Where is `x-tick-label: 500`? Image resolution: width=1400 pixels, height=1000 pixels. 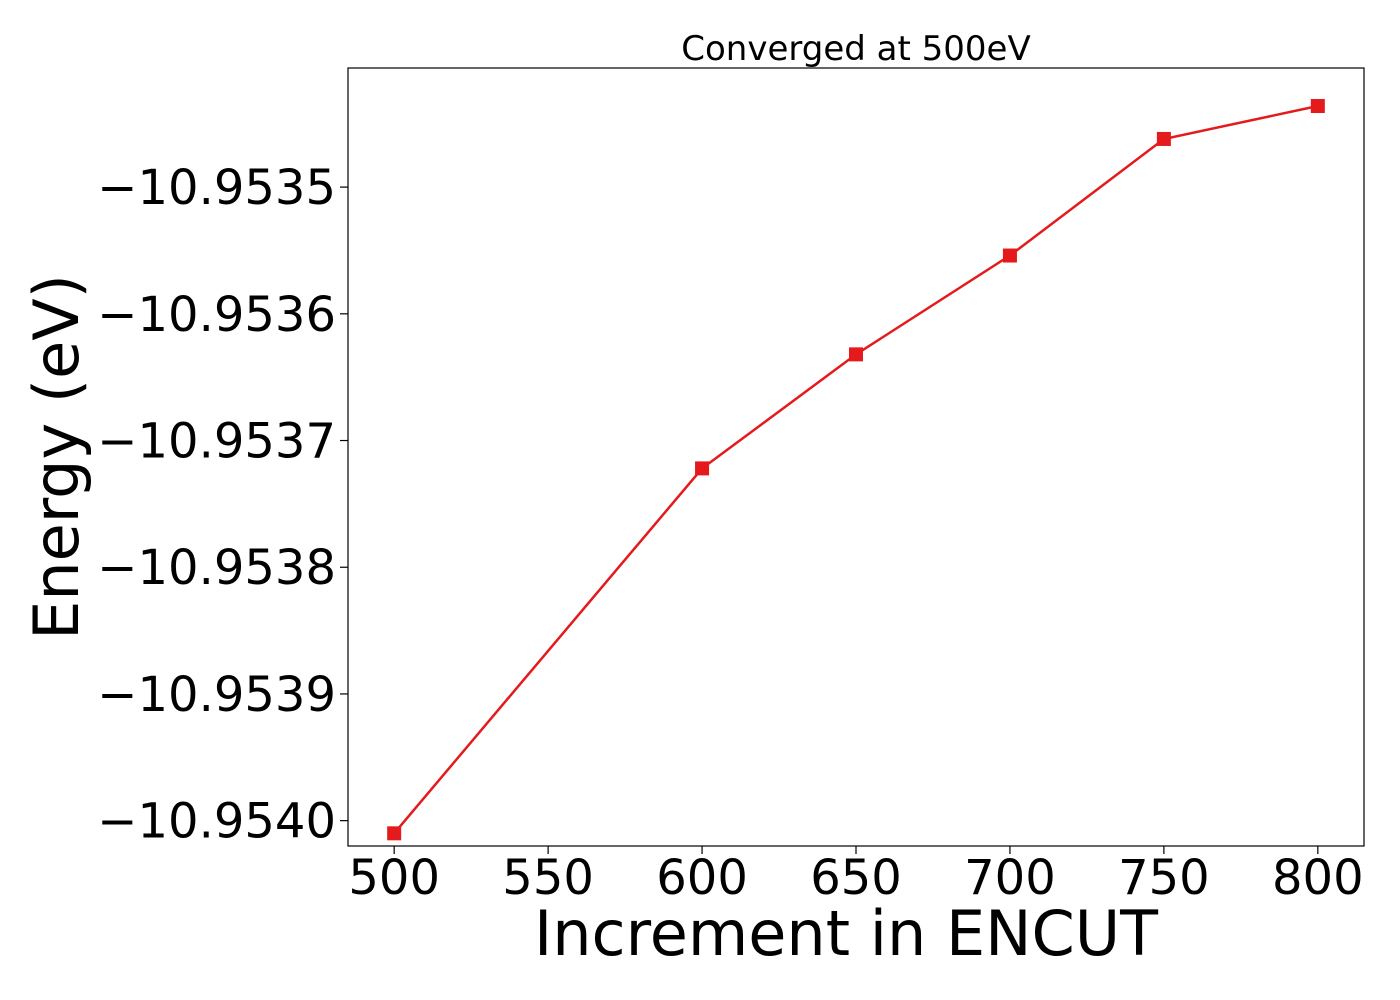 x-tick-label: 500 is located at coordinates (394, 878).